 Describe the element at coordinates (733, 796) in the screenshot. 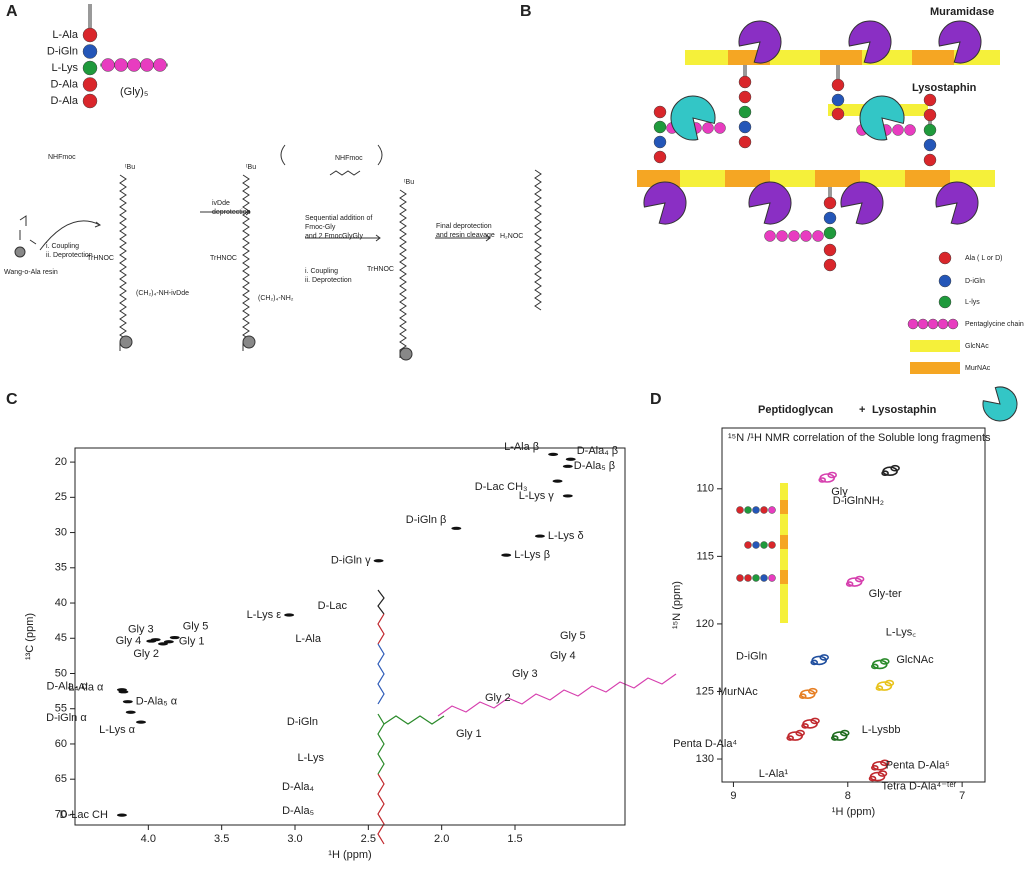

I see `x-tick-label: 9` at that location.